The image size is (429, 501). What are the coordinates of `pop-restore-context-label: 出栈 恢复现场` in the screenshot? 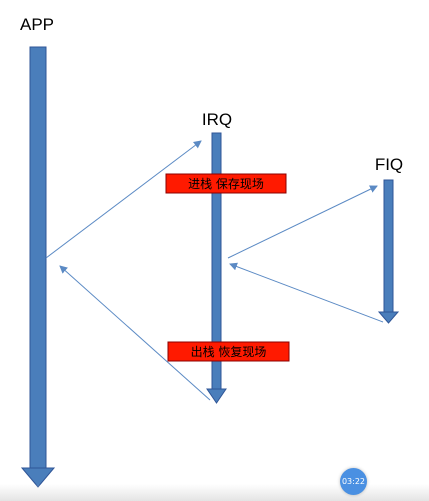 It's located at (229, 351).